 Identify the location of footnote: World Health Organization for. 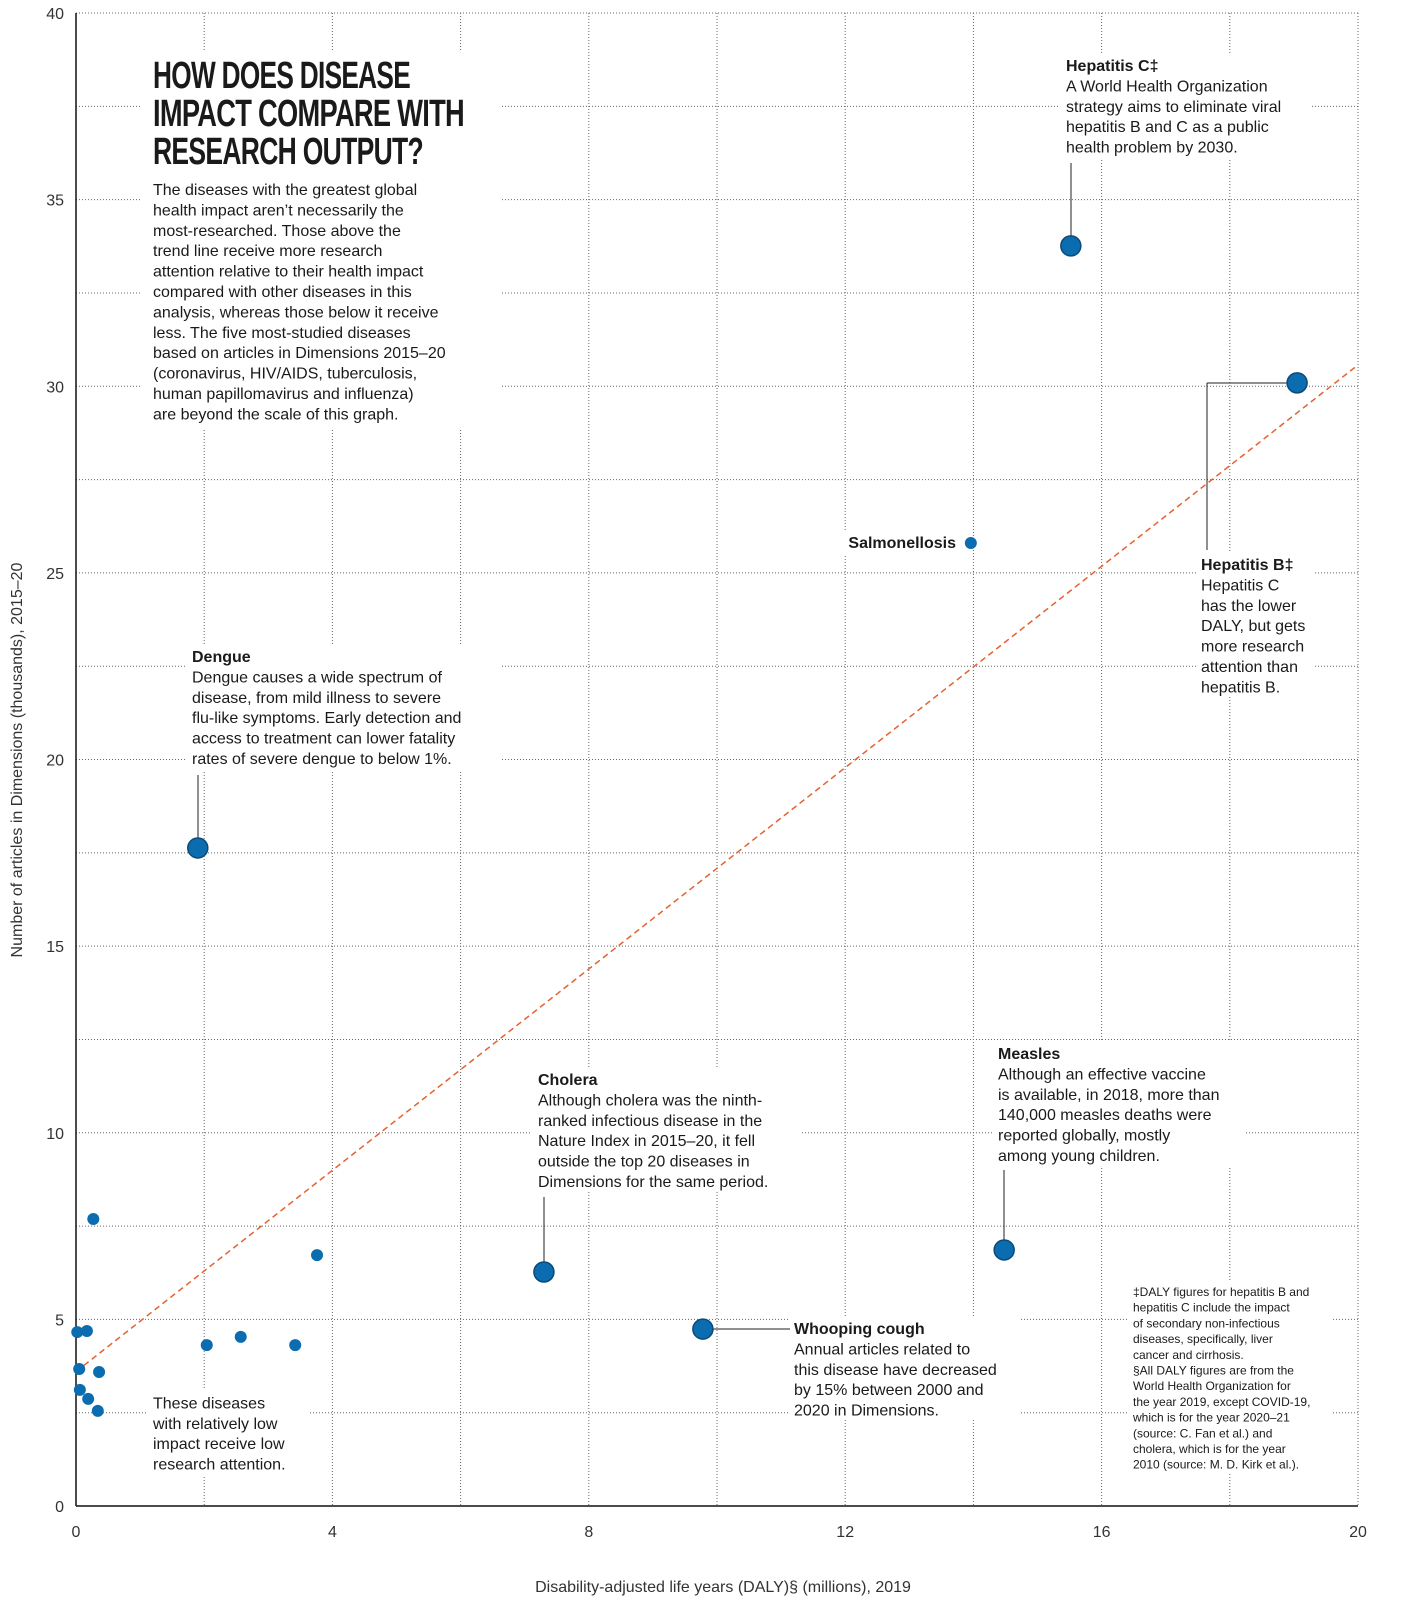
(1212, 1386).